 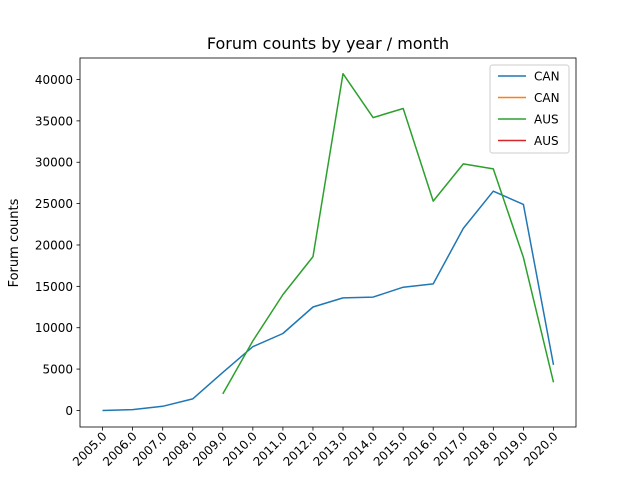 What do you see at coordinates (54, 163) in the screenshot?
I see `y-tick-label: 30000` at bounding box center [54, 163].